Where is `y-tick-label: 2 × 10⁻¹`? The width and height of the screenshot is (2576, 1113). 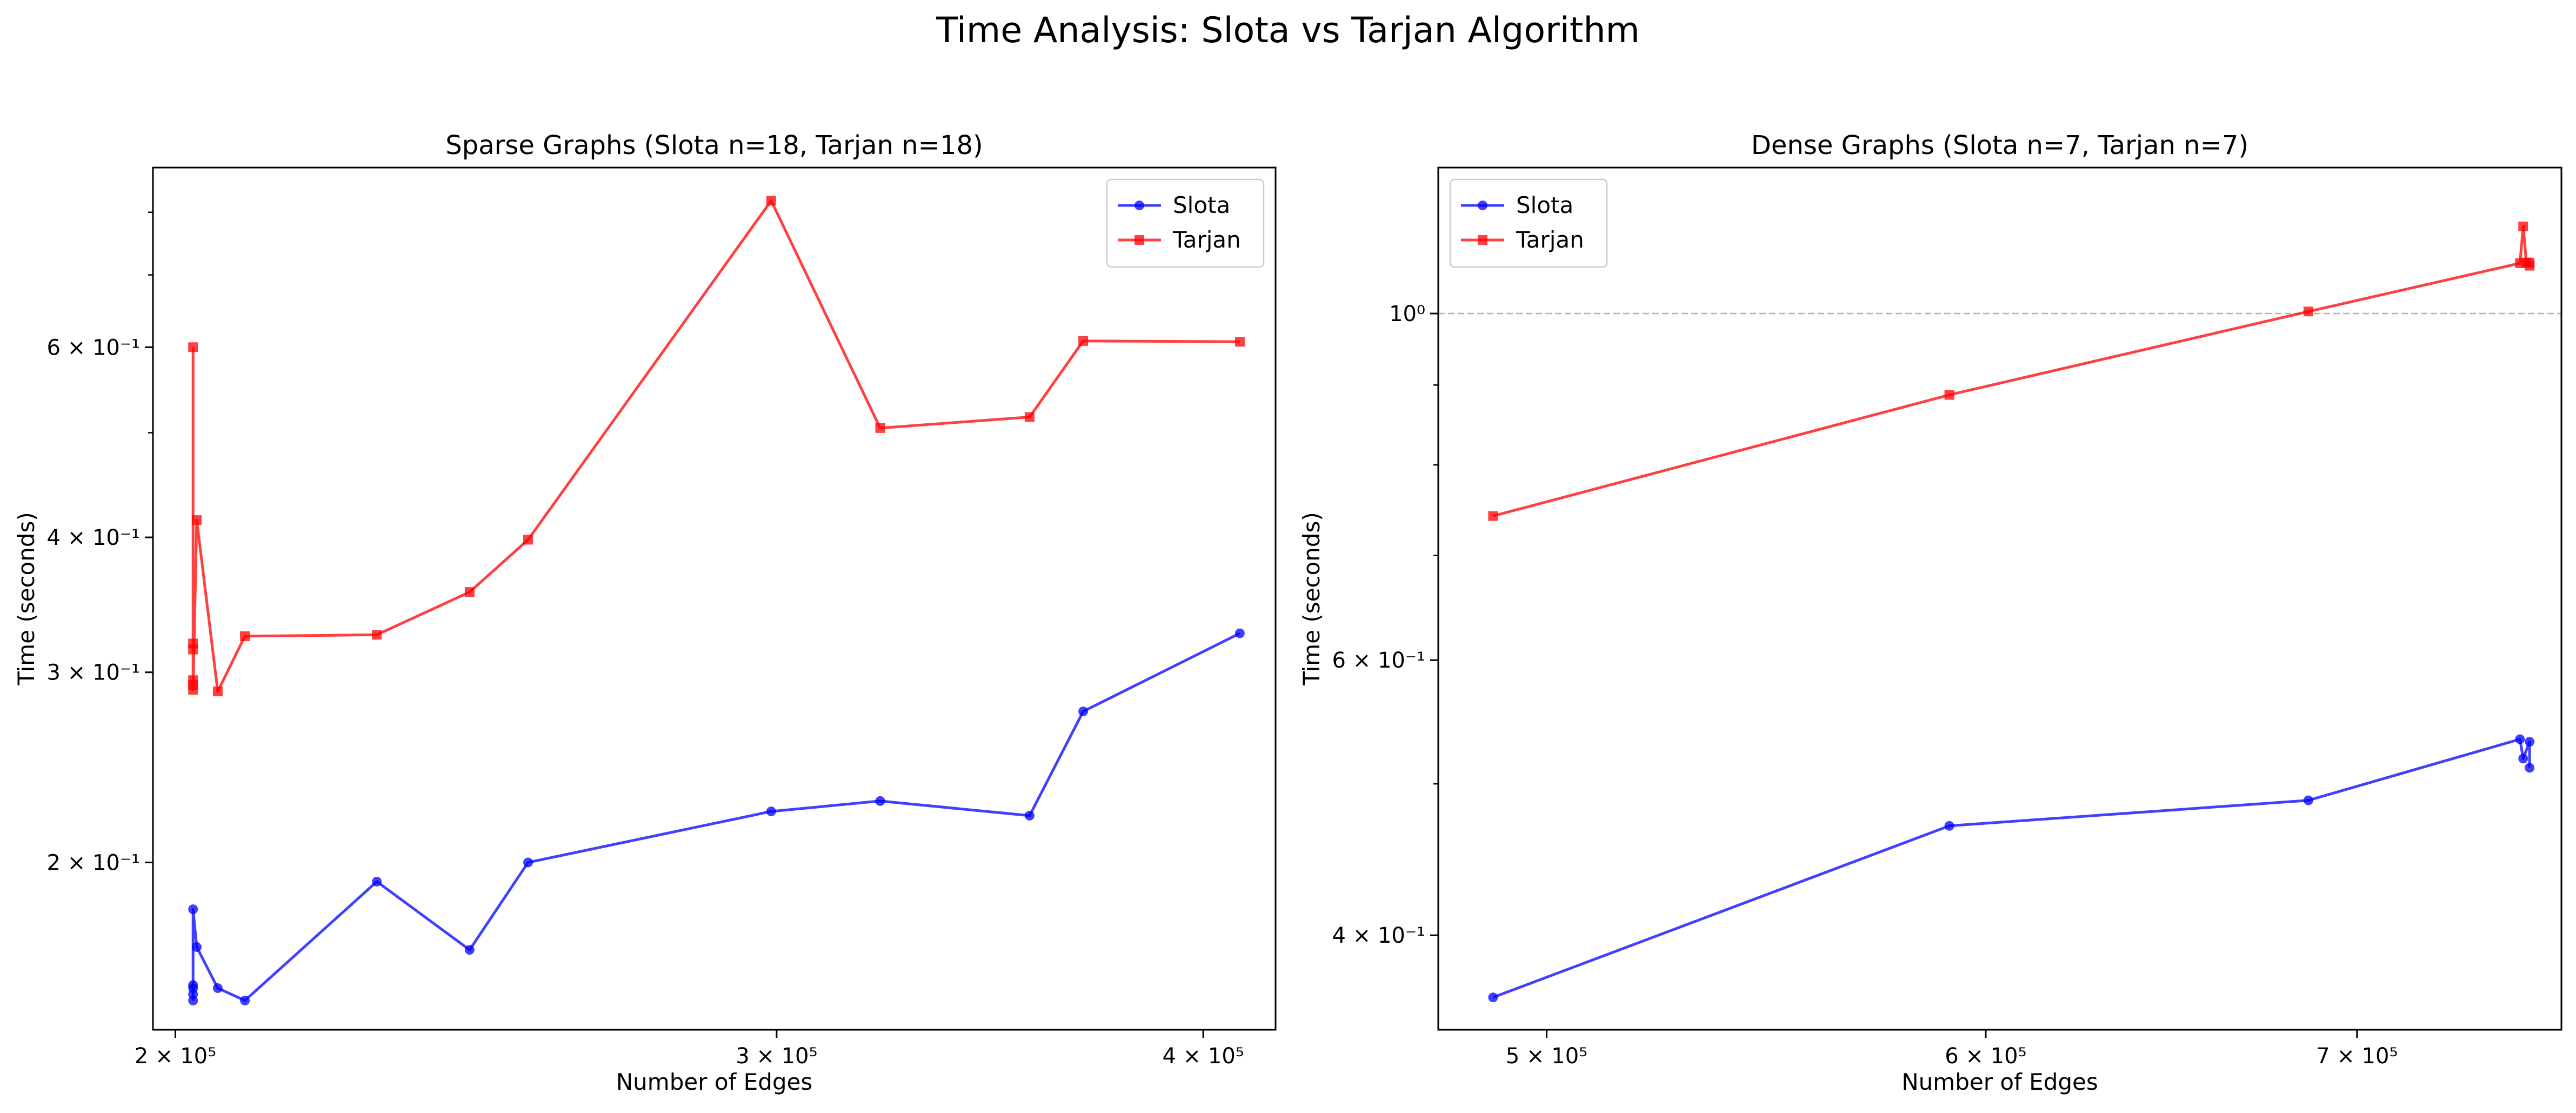
y-tick-label: 2 × 10⁻¹ is located at coordinates (94, 863).